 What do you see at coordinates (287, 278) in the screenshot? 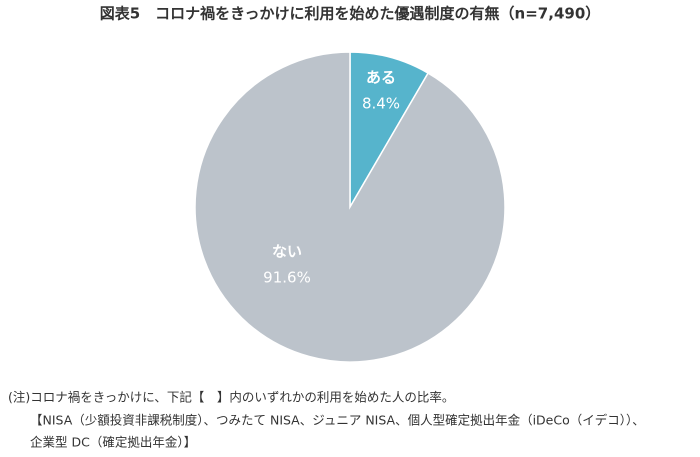
I see `slice-value-label: 91.6%` at bounding box center [287, 278].